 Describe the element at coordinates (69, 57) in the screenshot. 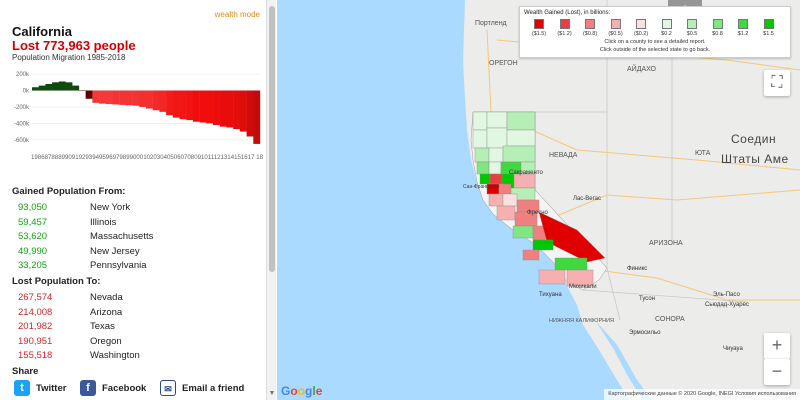

I see `chart-subtitle: Population Migration 1985-2018` at that location.